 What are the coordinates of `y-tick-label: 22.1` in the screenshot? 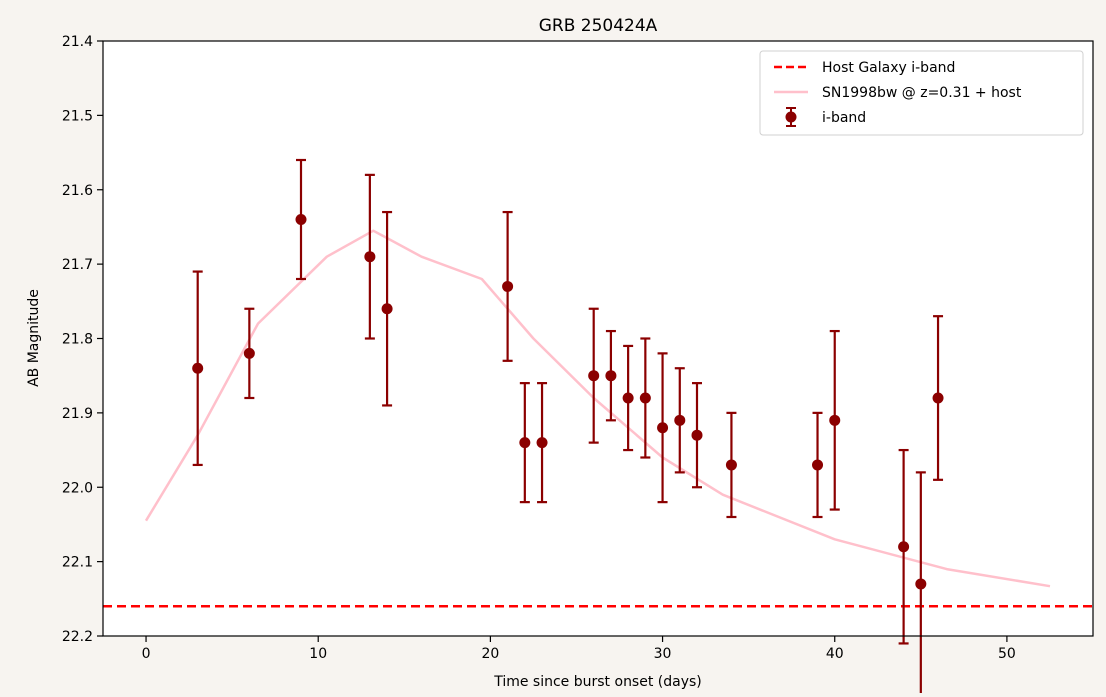 It's located at (77, 563).